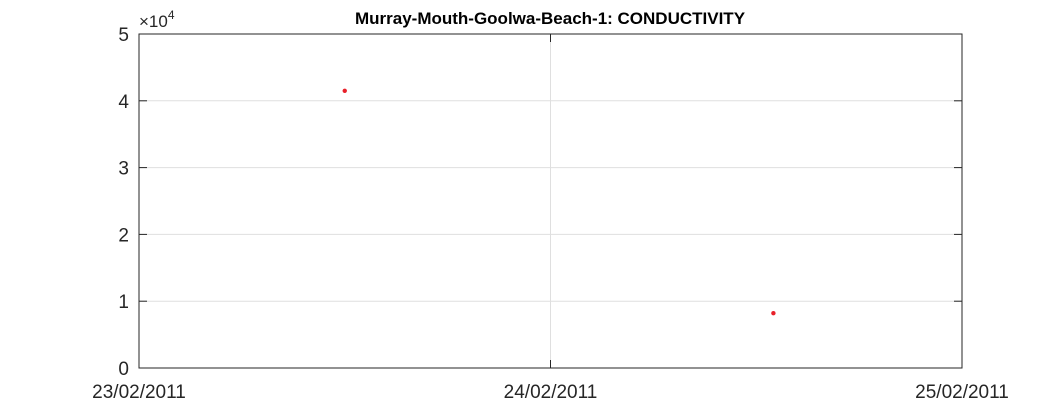 This screenshot has width=1063, height=413. Describe the element at coordinates (123, 169) in the screenshot. I see `y-tick-label: 3` at that location.